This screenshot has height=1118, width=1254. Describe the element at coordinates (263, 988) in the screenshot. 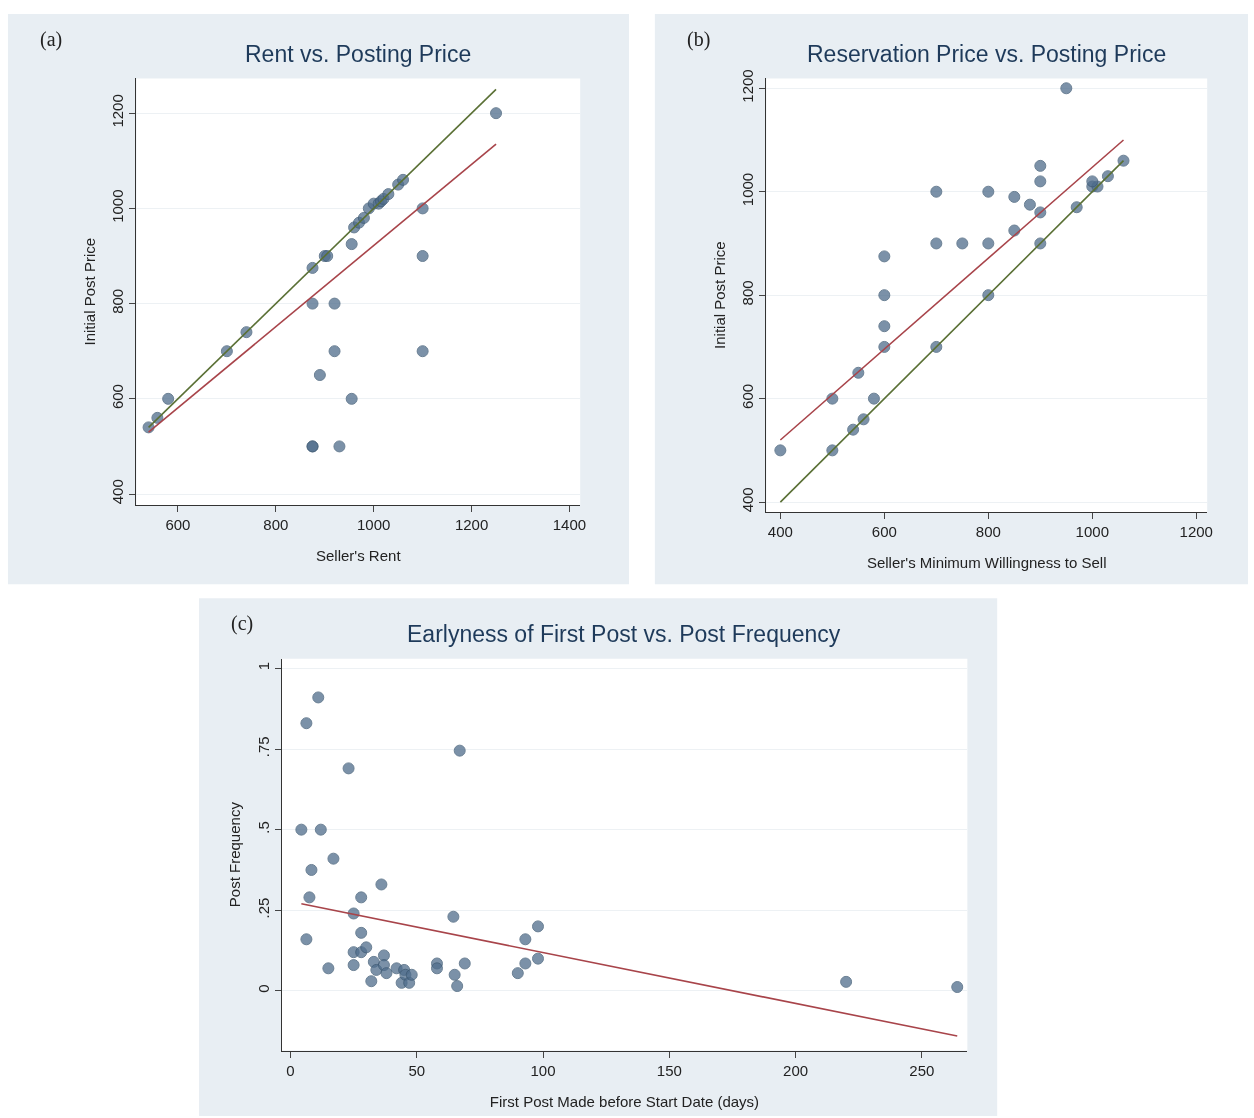

I see `y-tick-label: 0` at that location.